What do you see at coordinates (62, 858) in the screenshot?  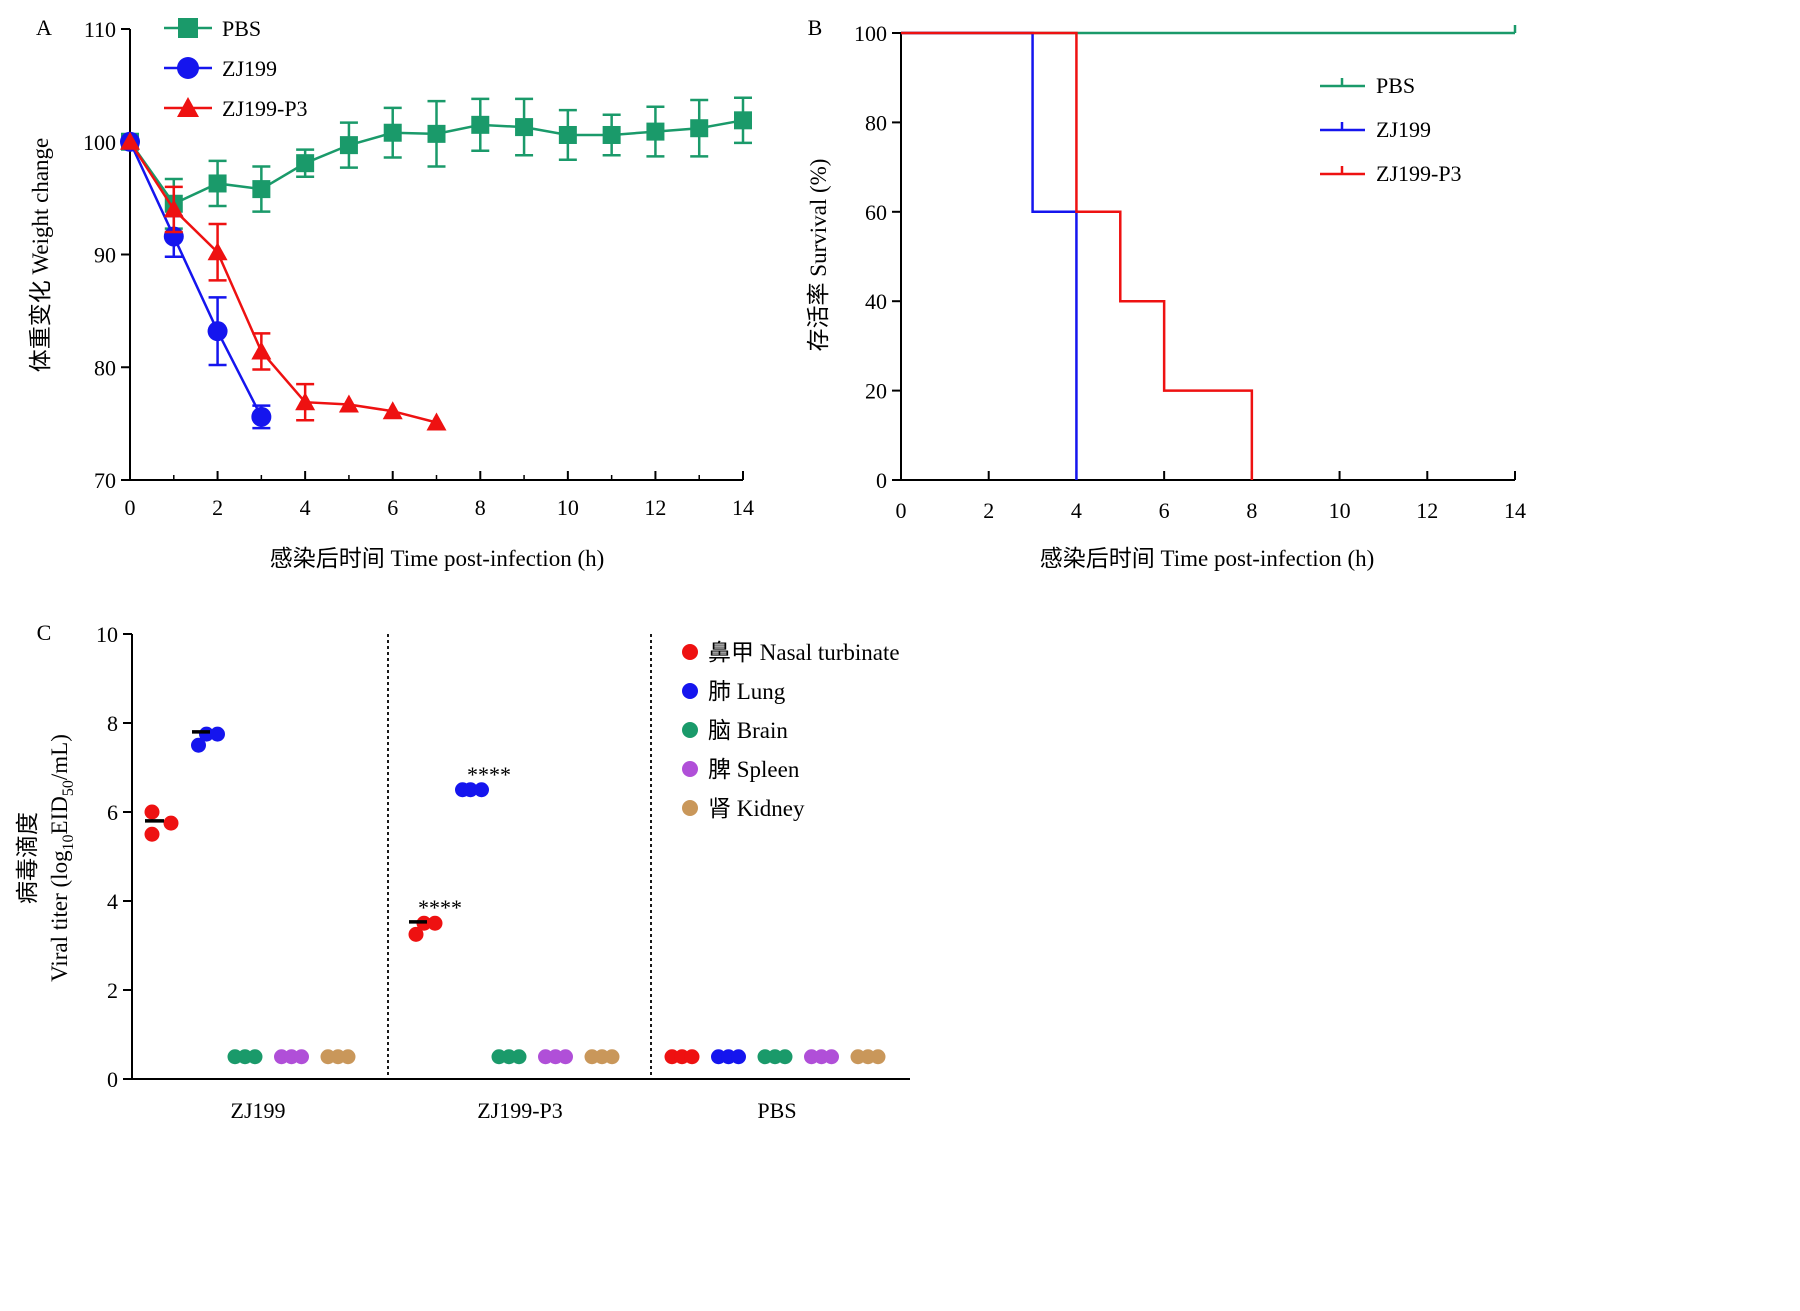 I see `c-y-axis-label-line2: Viral titer (log10EID50/mL)` at bounding box center [62, 858].